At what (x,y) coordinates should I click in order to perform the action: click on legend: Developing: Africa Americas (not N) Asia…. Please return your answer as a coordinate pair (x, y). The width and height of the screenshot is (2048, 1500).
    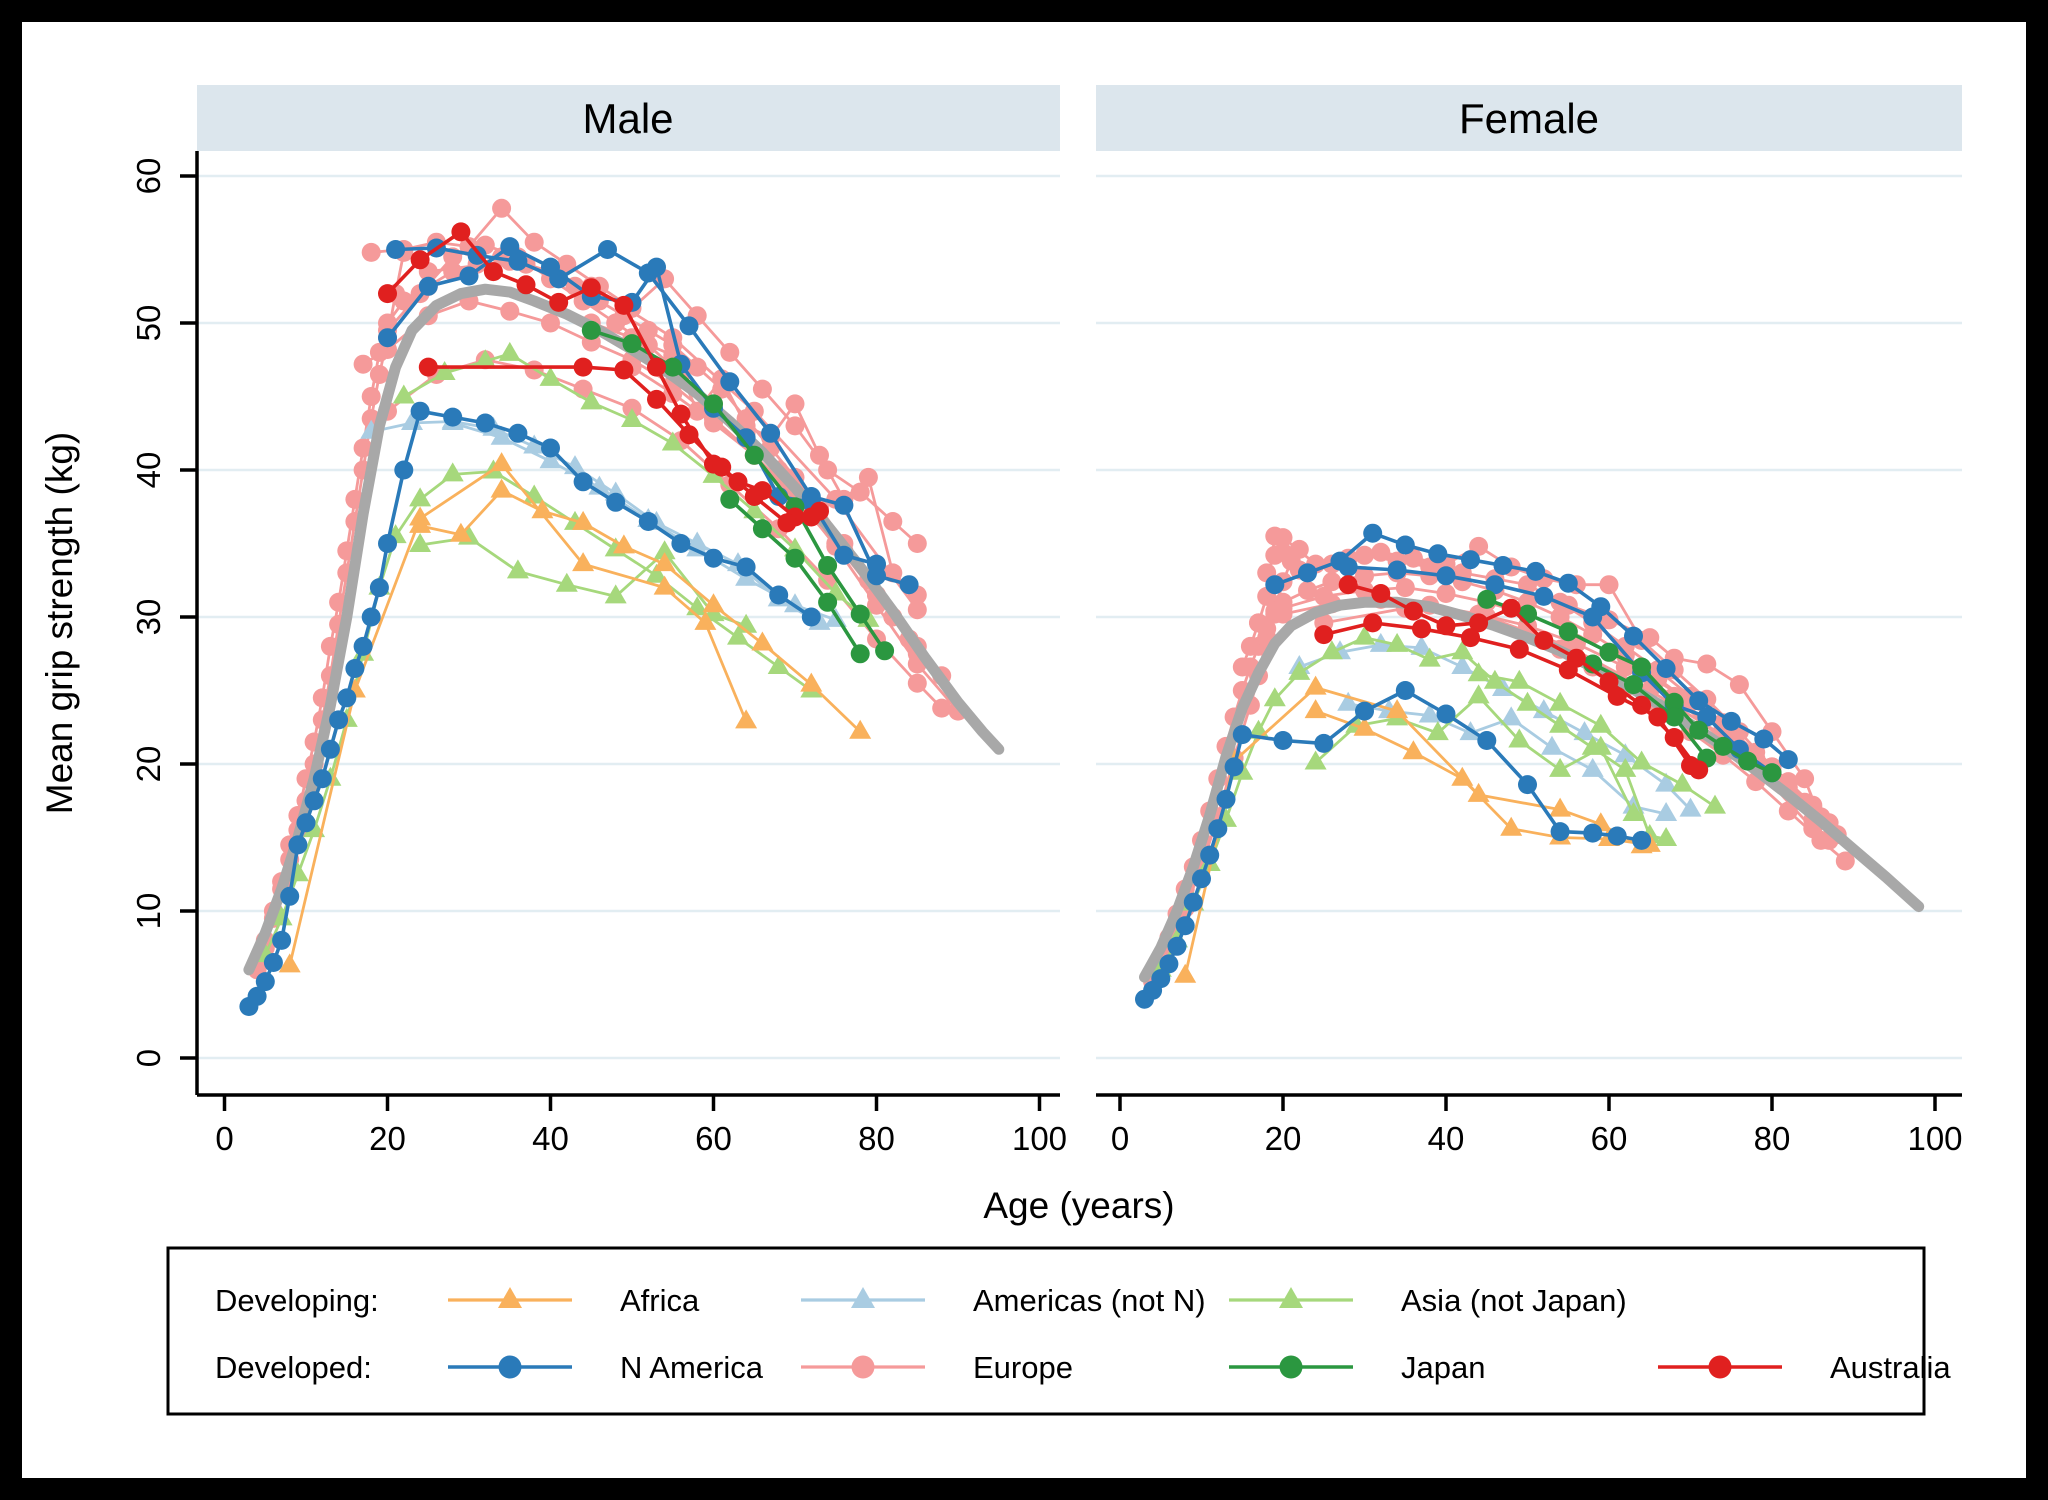
    Looking at the image, I should click on (1058, 1331).